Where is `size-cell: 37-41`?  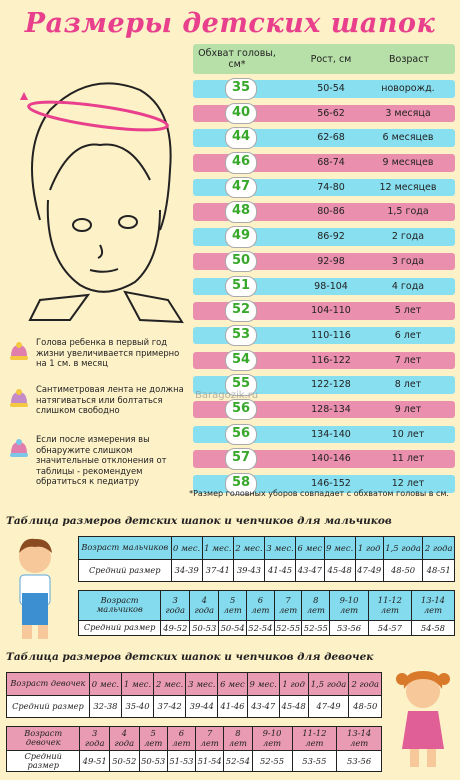 size-cell: 37-41 is located at coordinates (217, 570).